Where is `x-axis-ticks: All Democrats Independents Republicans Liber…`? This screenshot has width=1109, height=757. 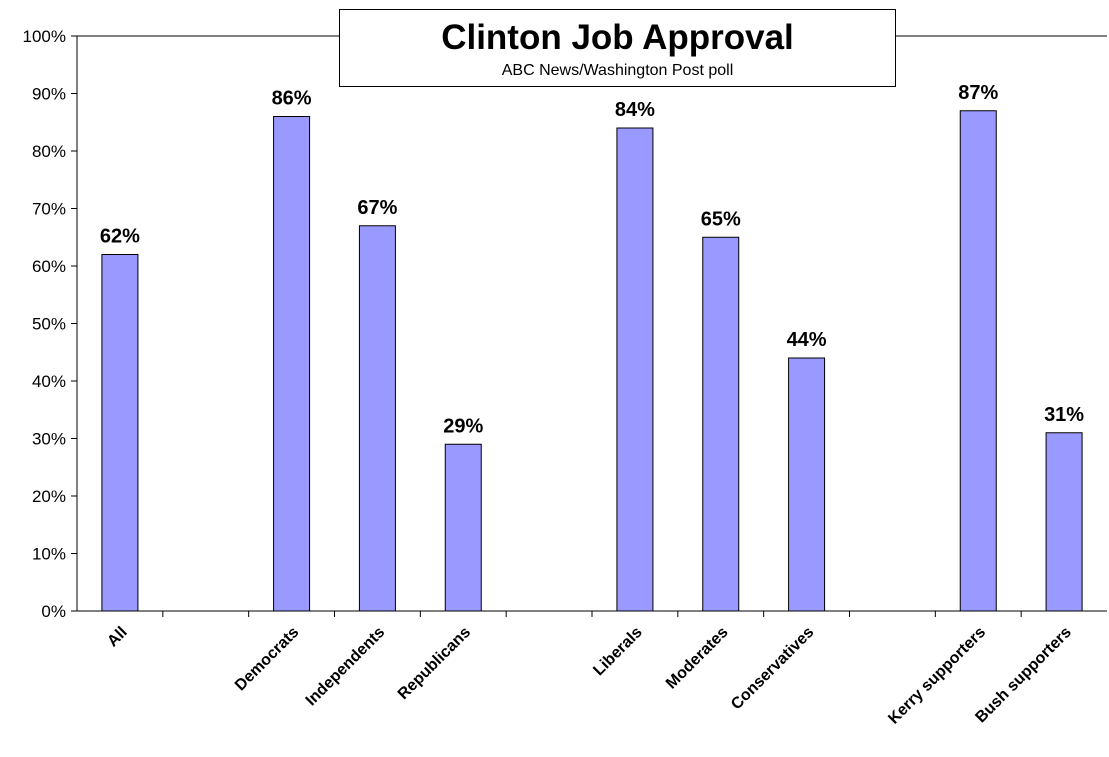
x-axis-ticks: All Democrats Independents Republicans Liber… is located at coordinates (589, 669).